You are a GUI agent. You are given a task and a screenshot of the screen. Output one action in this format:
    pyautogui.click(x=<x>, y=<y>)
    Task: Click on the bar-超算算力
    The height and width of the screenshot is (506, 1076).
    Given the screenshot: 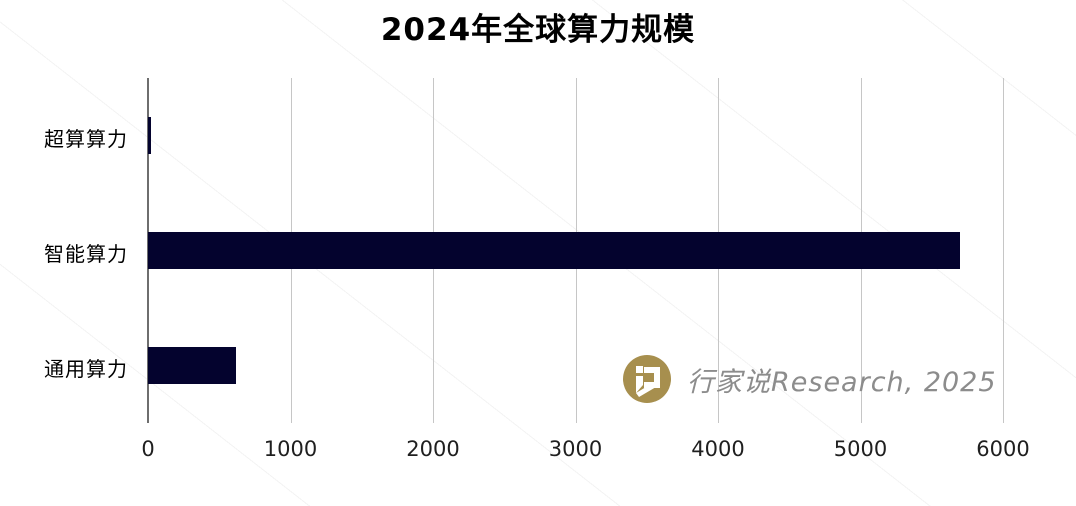 What is the action you would take?
    pyautogui.click(x=149, y=135)
    